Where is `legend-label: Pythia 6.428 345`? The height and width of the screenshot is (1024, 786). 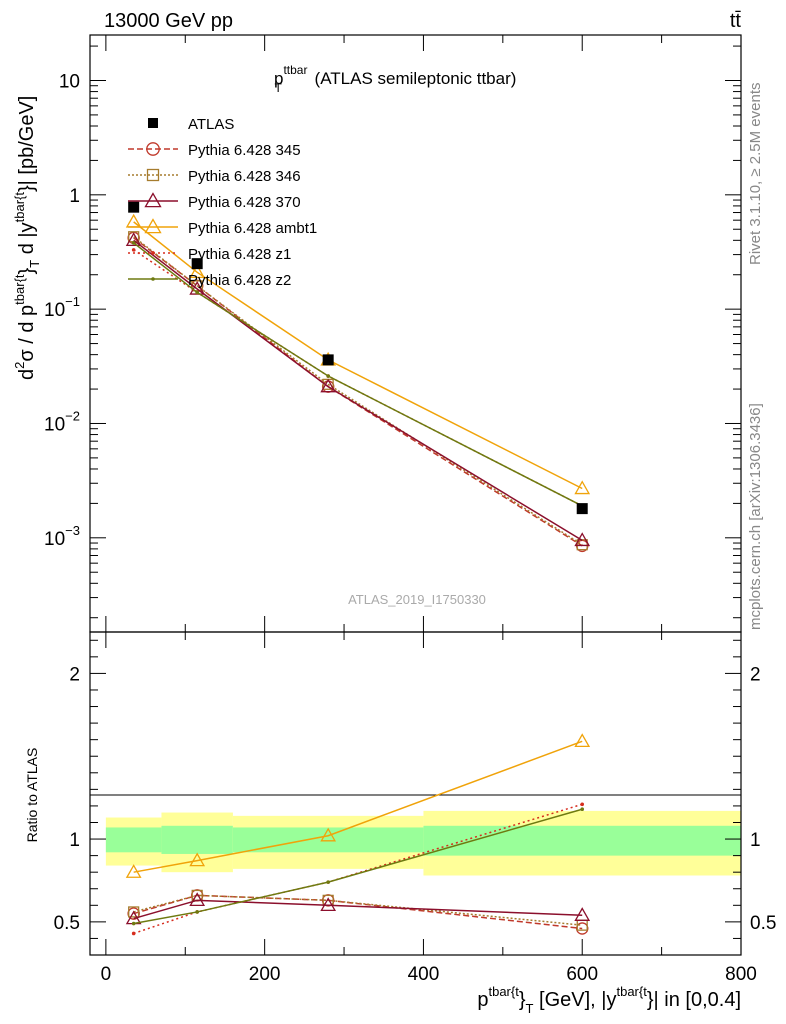 legend-label: Pythia 6.428 345 is located at coordinates (244, 150).